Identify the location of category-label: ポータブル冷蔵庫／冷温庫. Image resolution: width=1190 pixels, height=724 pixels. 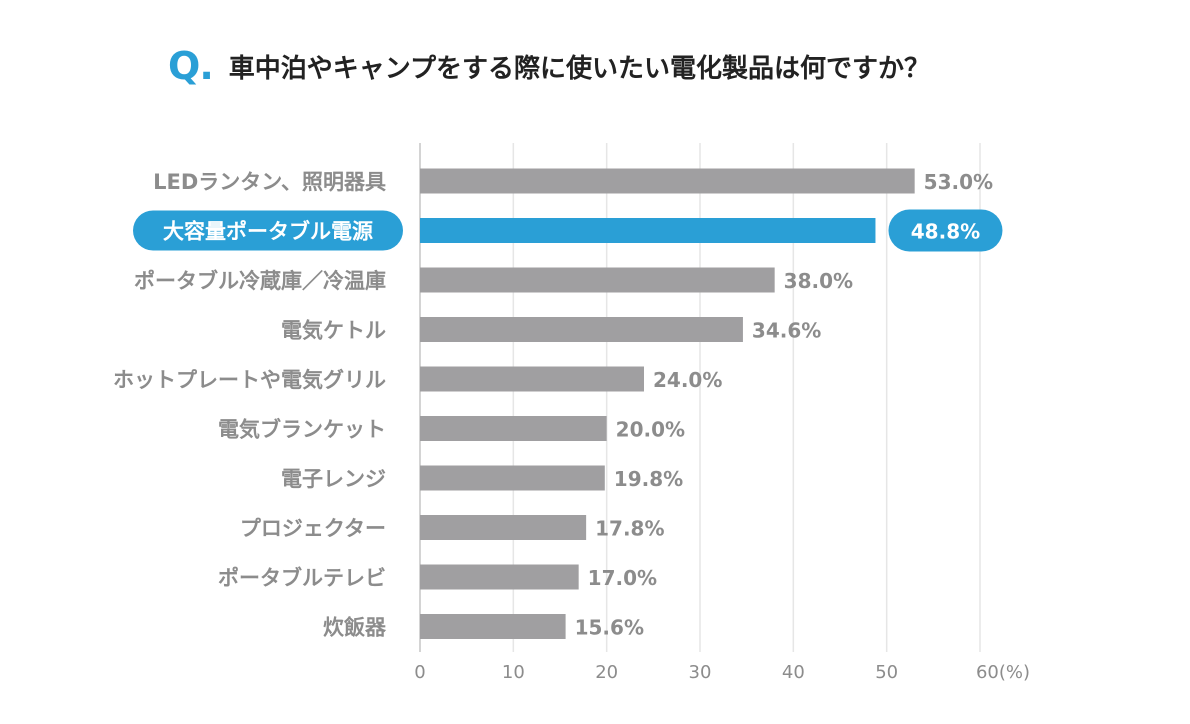
(260, 281).